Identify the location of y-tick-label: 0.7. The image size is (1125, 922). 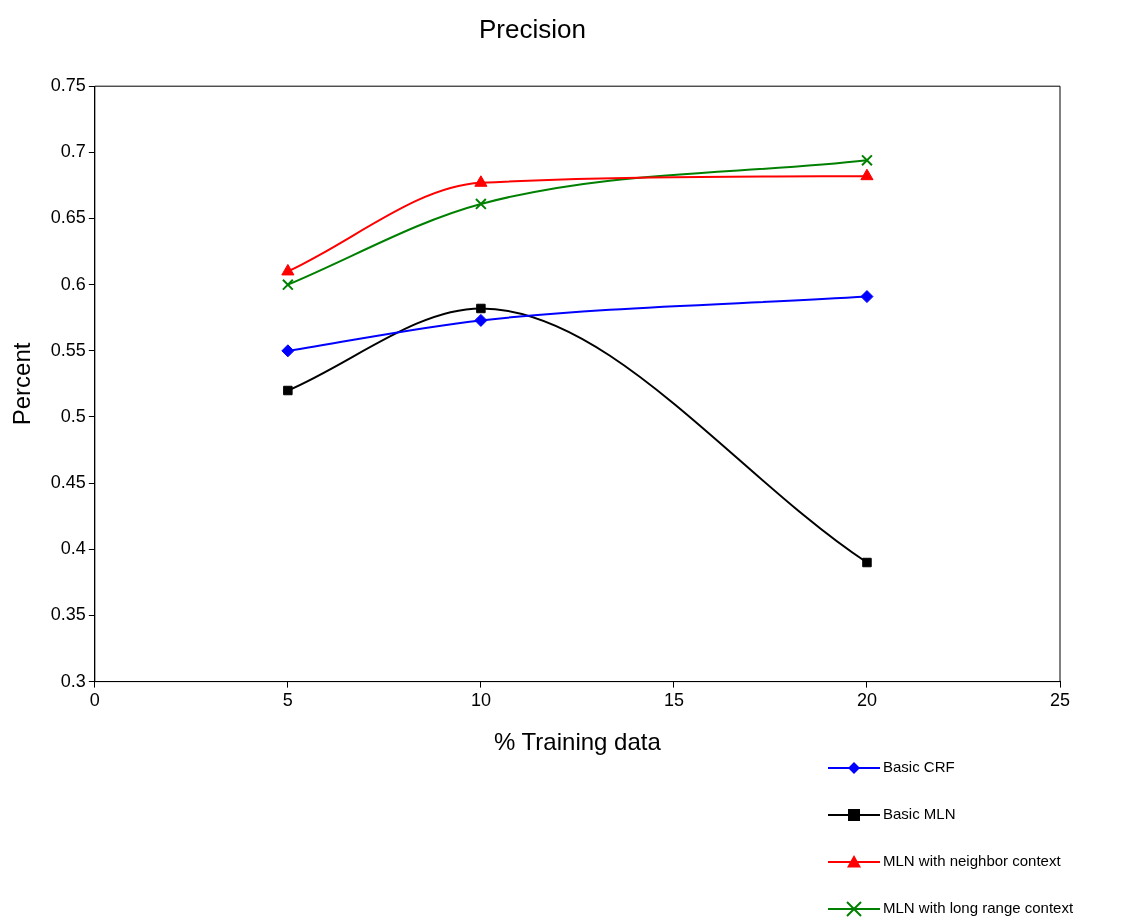
(73, 151).